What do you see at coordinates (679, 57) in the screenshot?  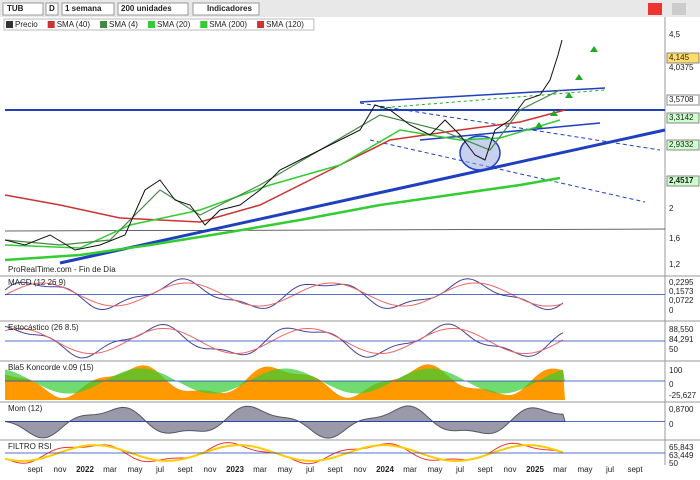 I see `price-label: 4,145` at bounding box center [679, 57].